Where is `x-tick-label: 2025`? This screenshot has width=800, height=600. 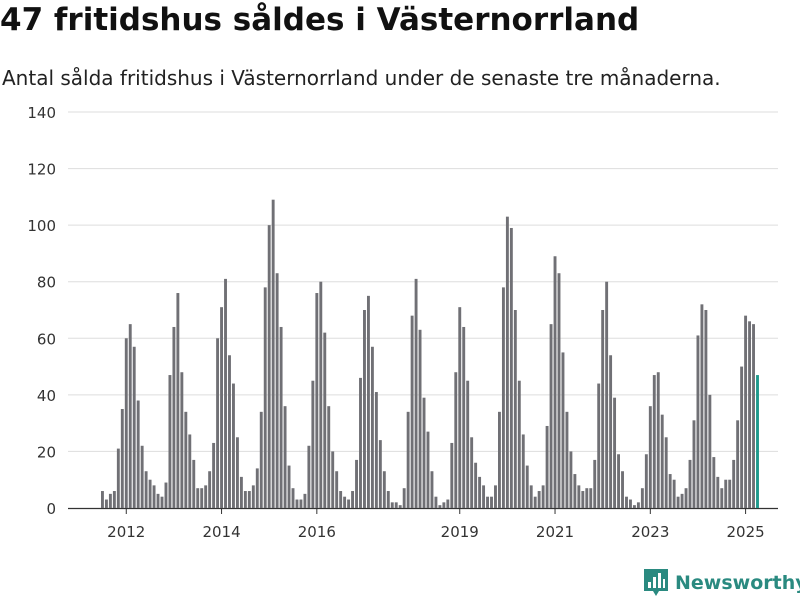 x-tick-label: 2025 is located at coordinates (745, 532).